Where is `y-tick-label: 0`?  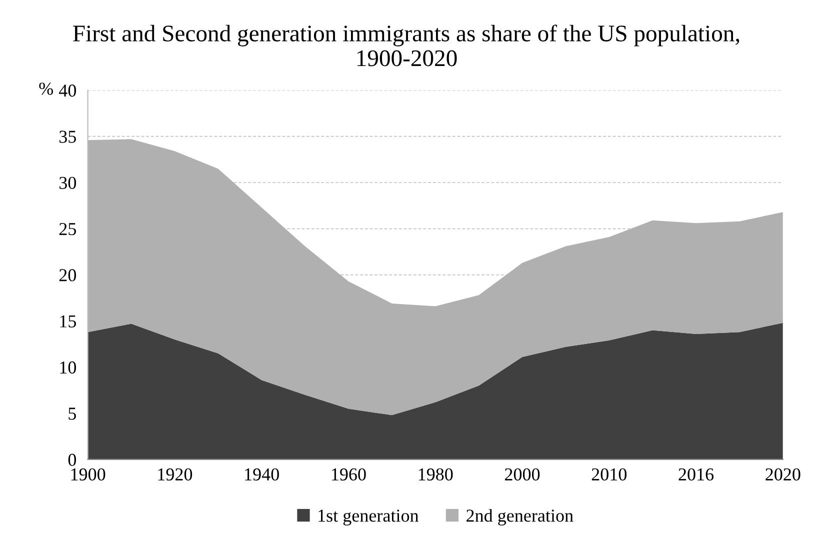 y-tick-label: 0 is located at coordinates (72, 460).